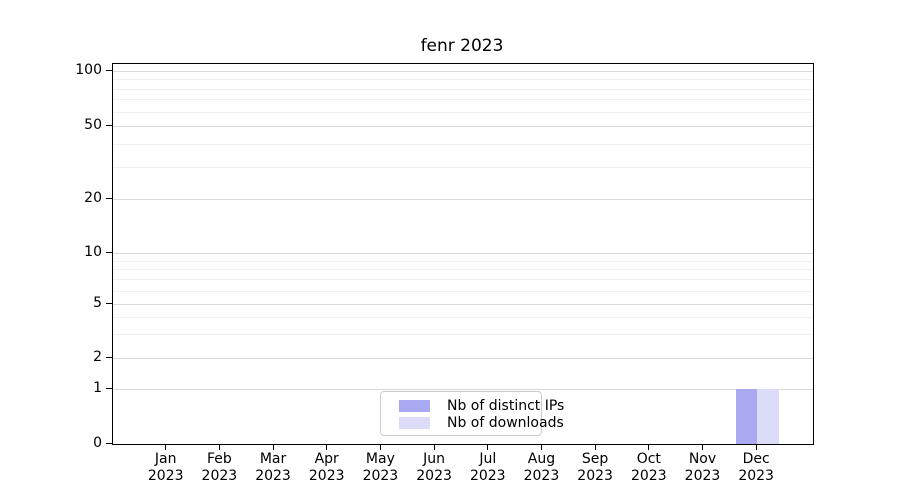  I want to click on y-tick-label: 2, so click(97, 357).